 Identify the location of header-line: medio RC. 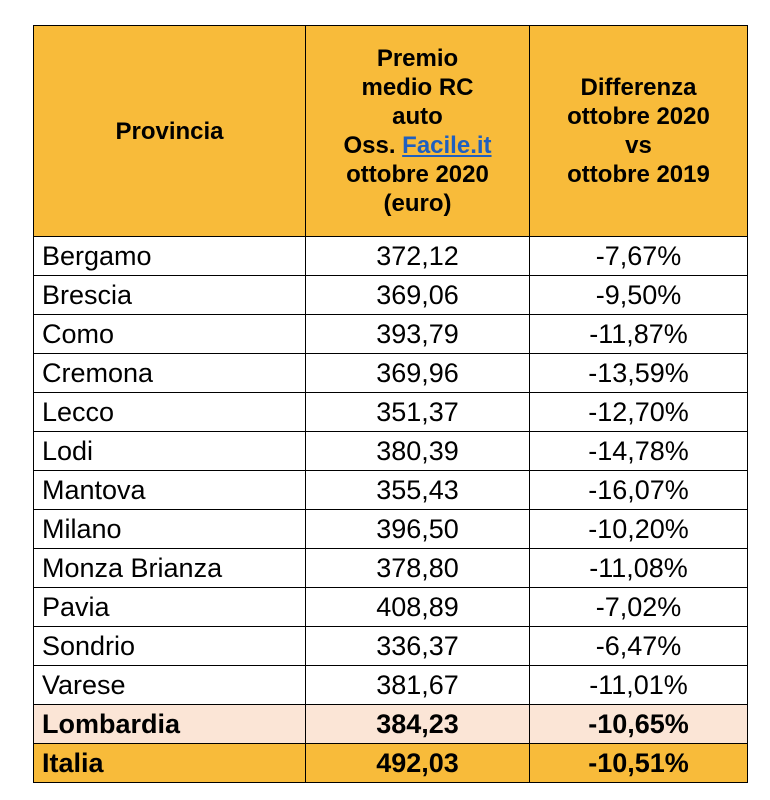
(417, 87).